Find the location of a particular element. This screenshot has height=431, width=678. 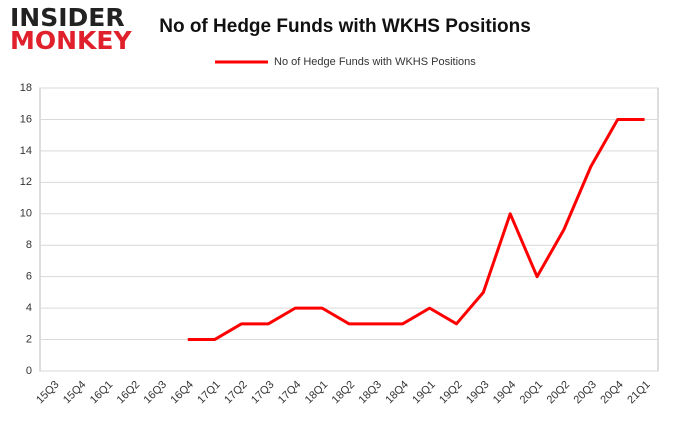

x-tick-label: 20Q2 is located at coordinates (559, 393).